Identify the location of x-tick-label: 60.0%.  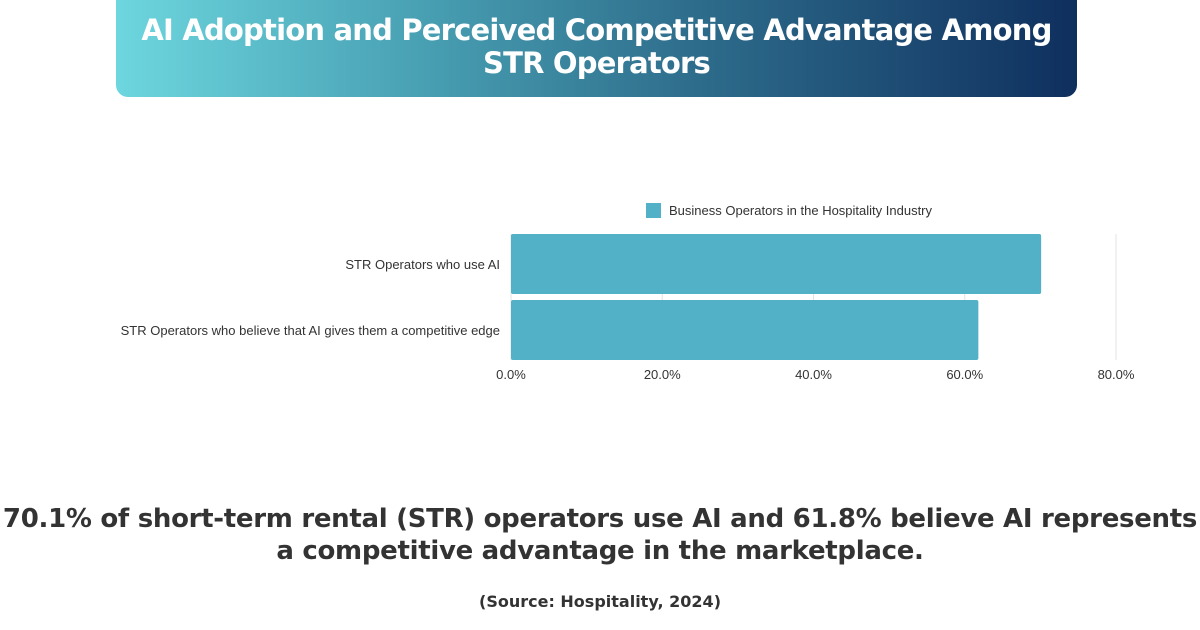
(964, 374).